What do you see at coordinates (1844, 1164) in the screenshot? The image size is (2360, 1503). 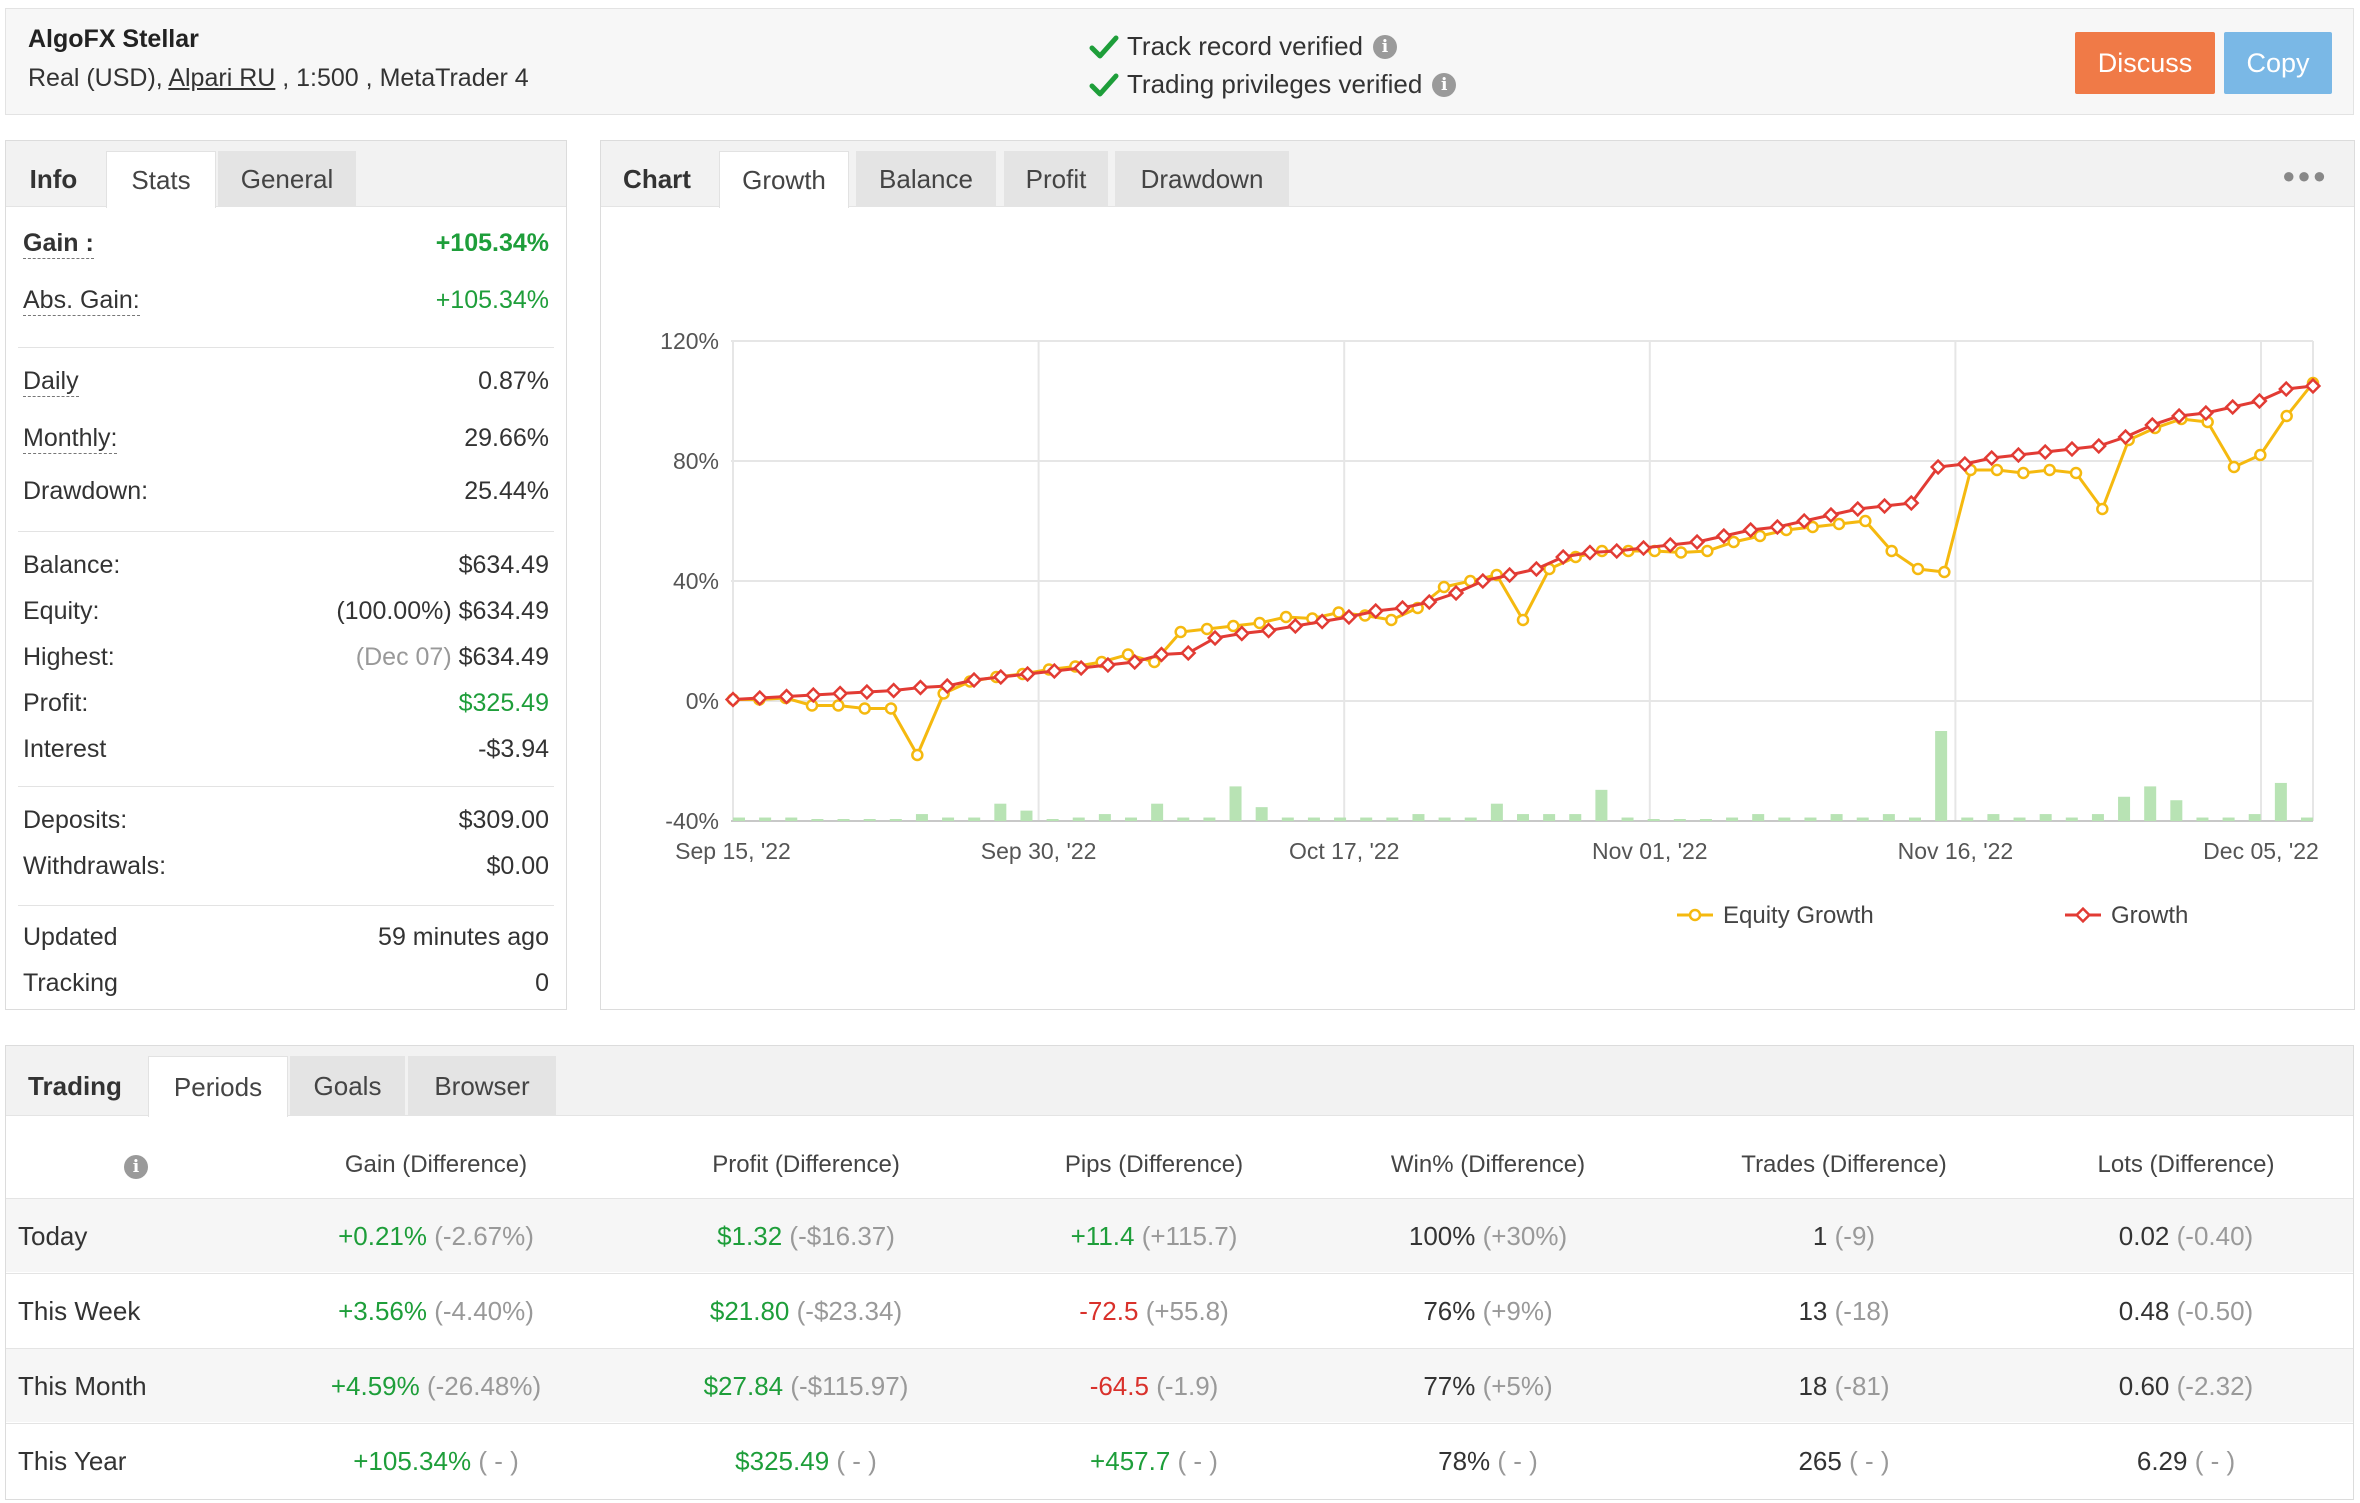 I see `column-header: Trades (Difference)` at bounding box center [1844, 1164].